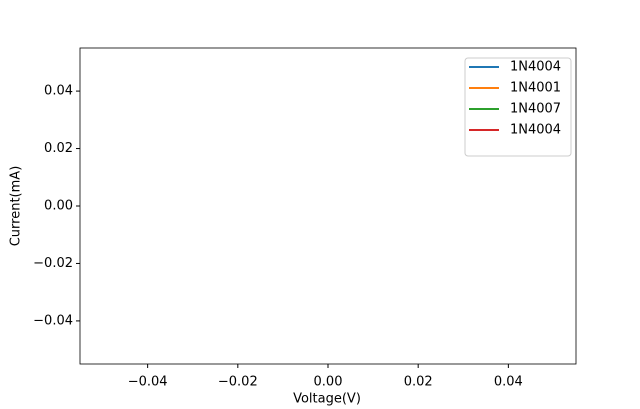 This screenshot has height=409, width=640. Describe the element at coordinates (58, 148) in the screenshot. I see `y-tick-label: 0.02` at that location.